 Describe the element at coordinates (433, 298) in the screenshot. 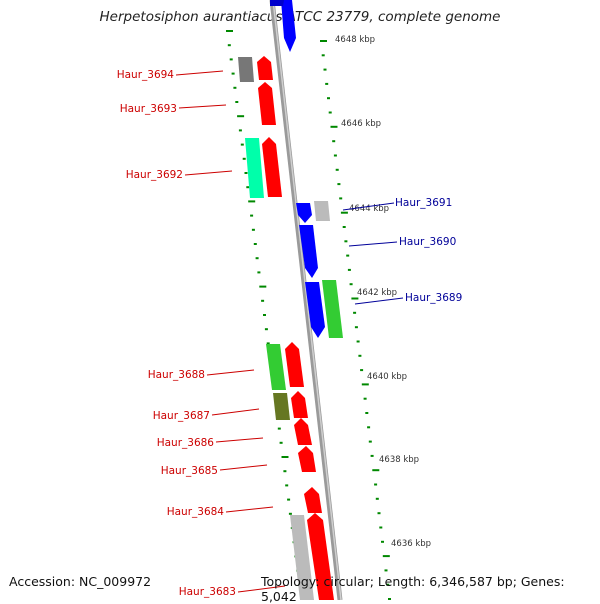

I see `gene-label-haur-3689: Haur_3689` at that location.